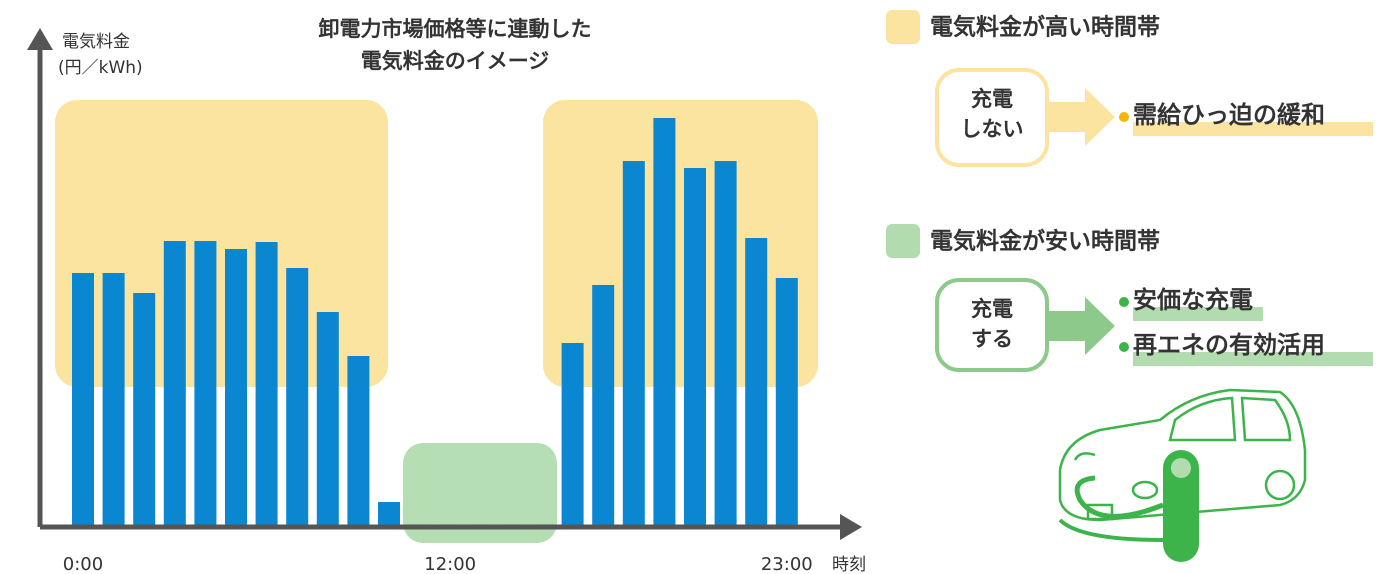 This screenshot has width=1379, height=574. Describe the element at coordinates (100, 68) in the screenshot. I see `y-axis-label: (円／kWh)` at that location.